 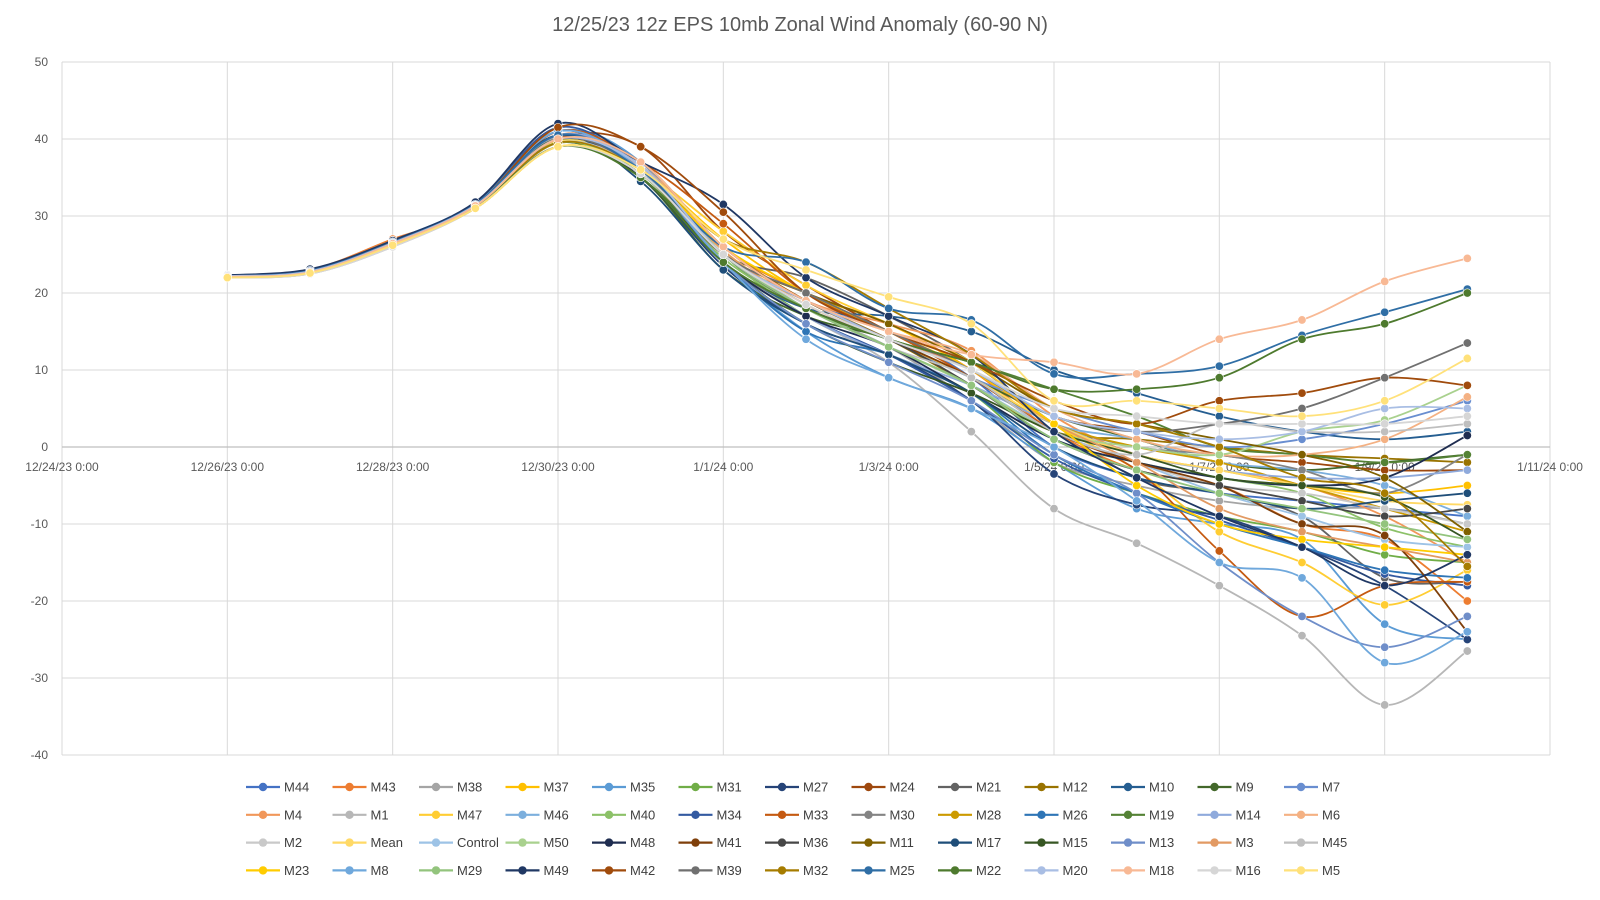 I want to click on legend-item-m21: M21, so click(x=969, y=787).